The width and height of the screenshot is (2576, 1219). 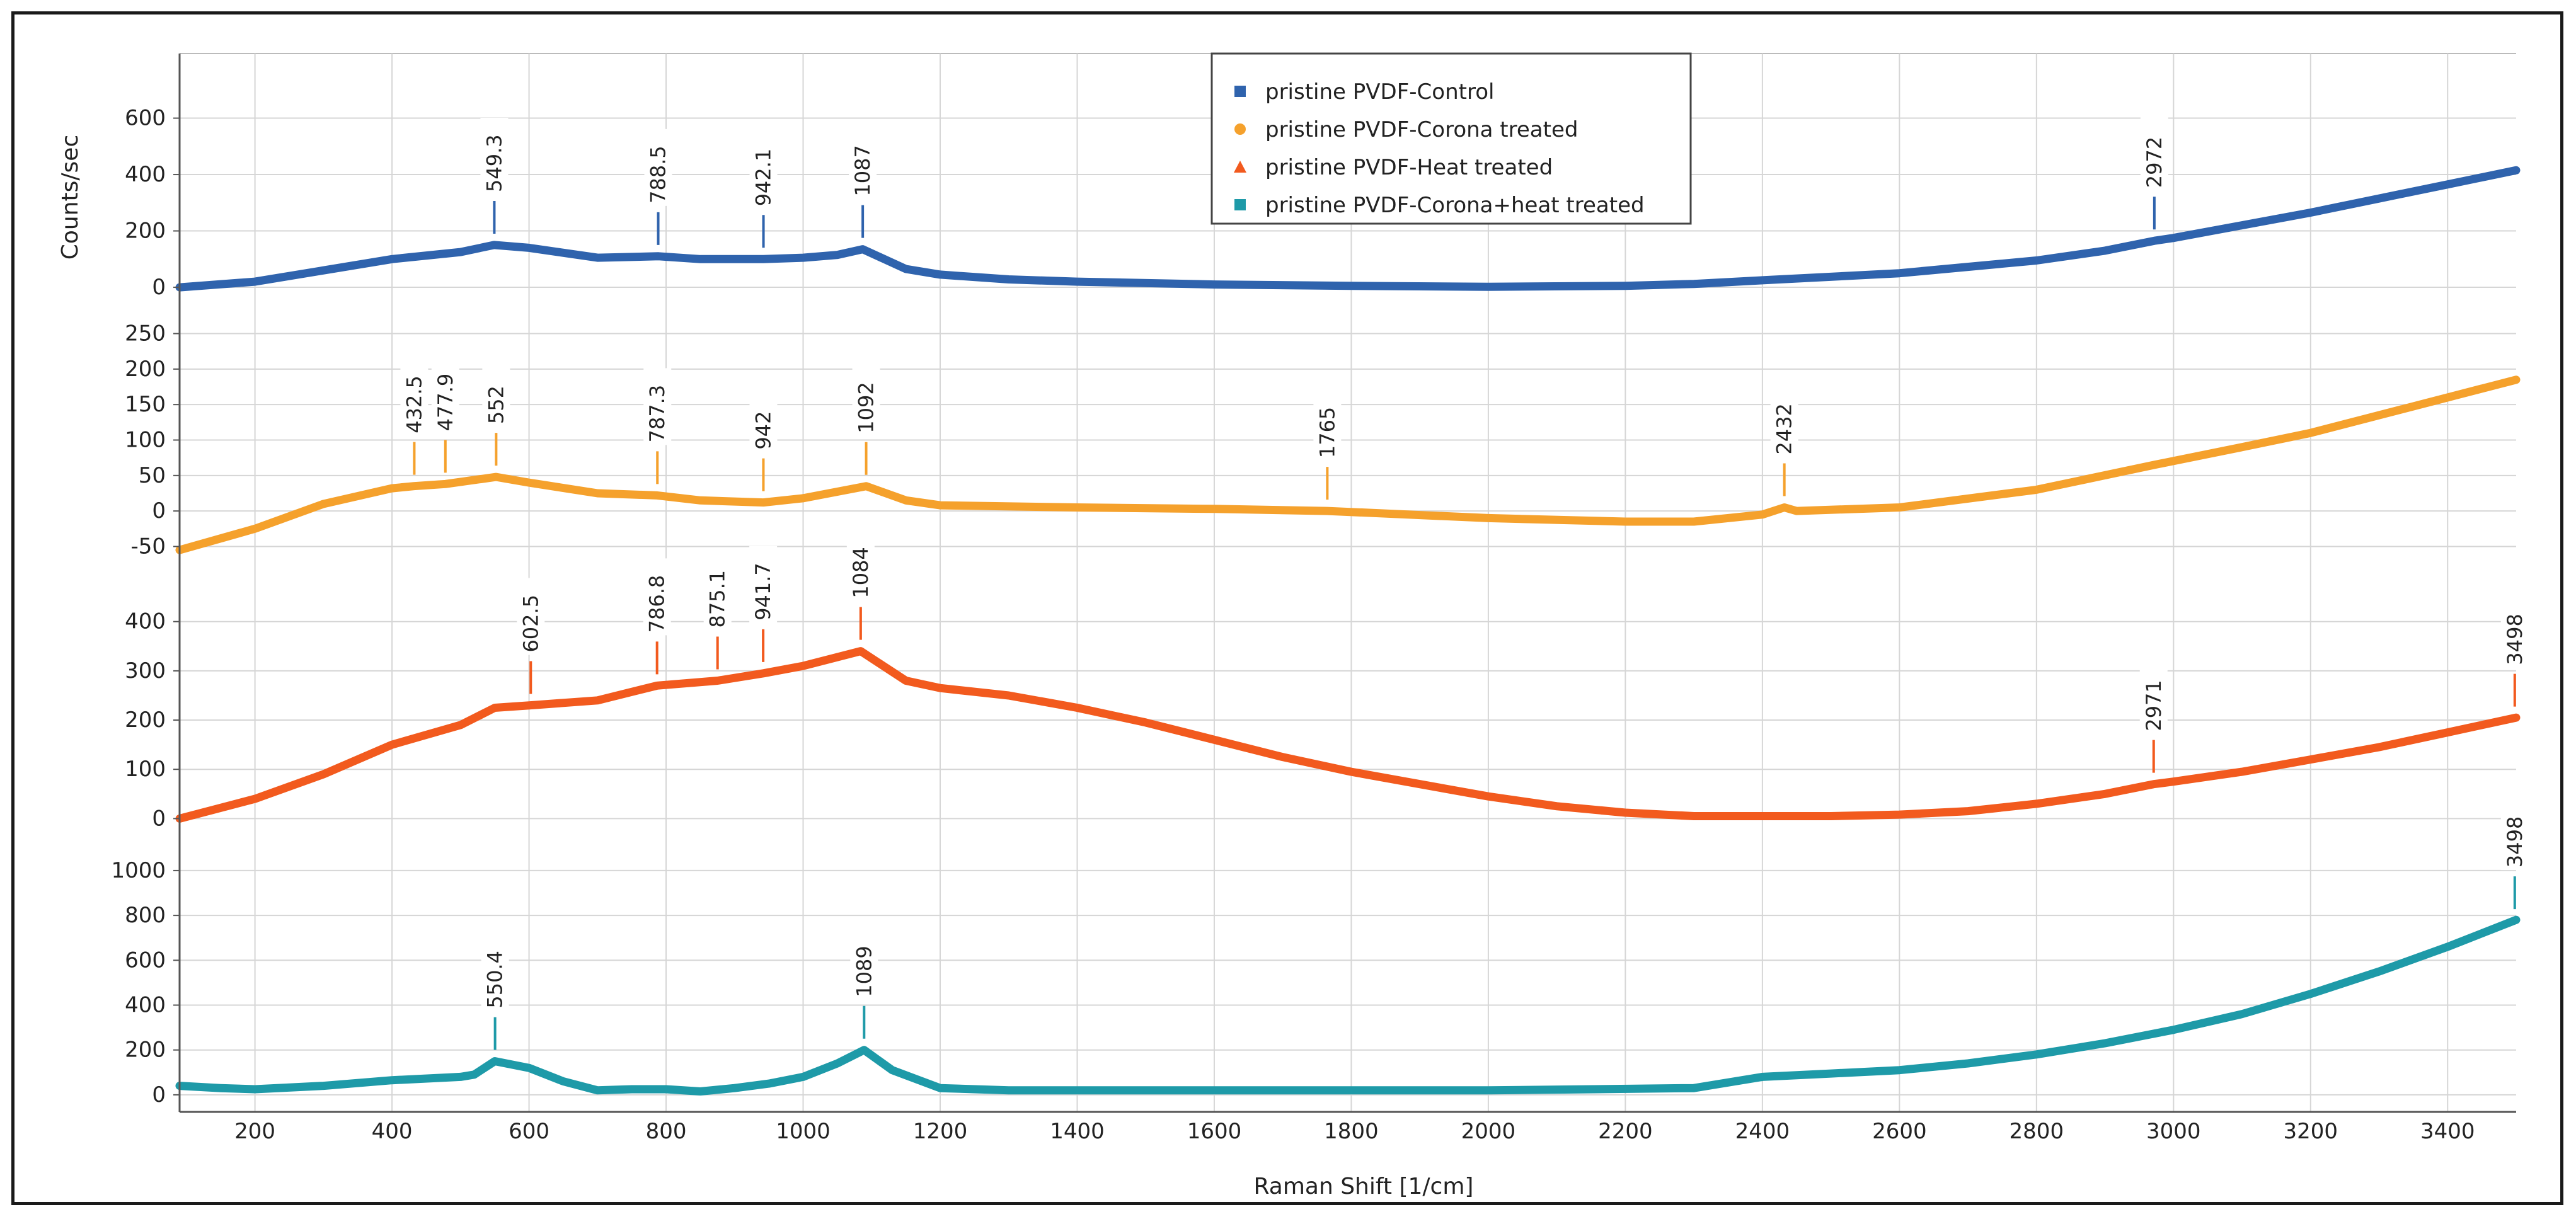 I want to click on x-tick-label: 3400, so click(x=2447, y=1131).